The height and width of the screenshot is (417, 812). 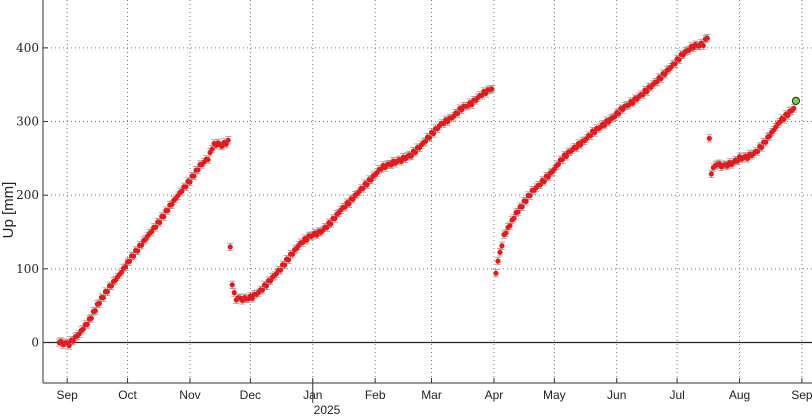 I want to click on y-axis-title: Up [mm], so click(x=8, y=210).